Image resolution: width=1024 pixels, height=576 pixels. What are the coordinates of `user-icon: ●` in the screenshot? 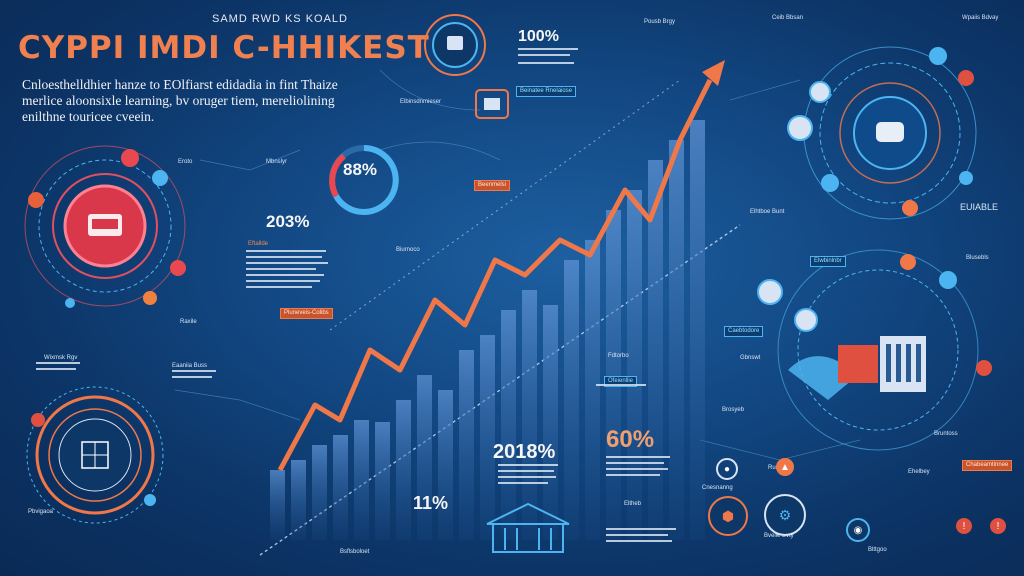 It's located at (727, 469).